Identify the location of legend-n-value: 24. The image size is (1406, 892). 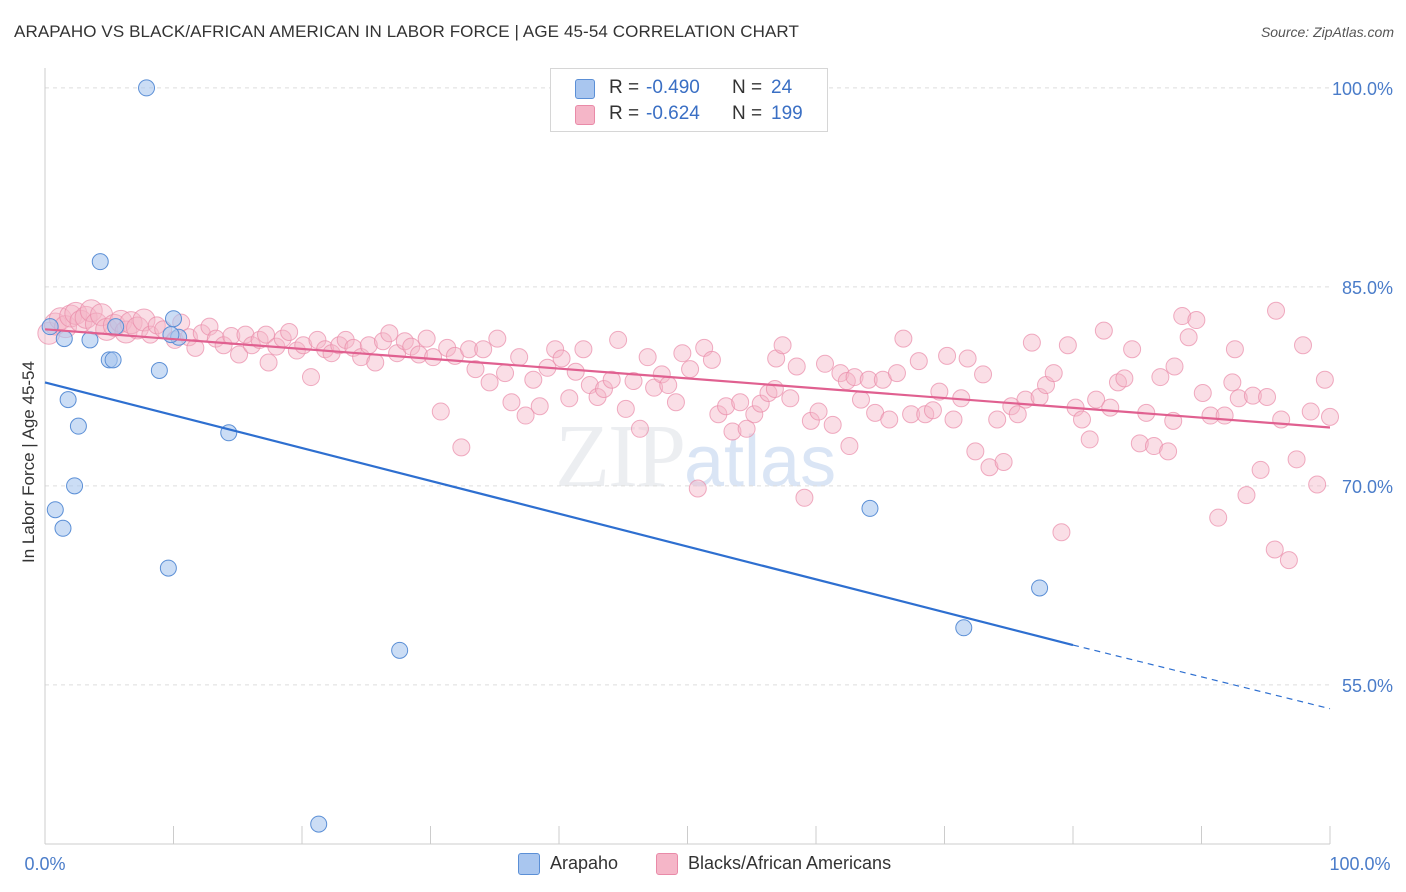
(782, 87).